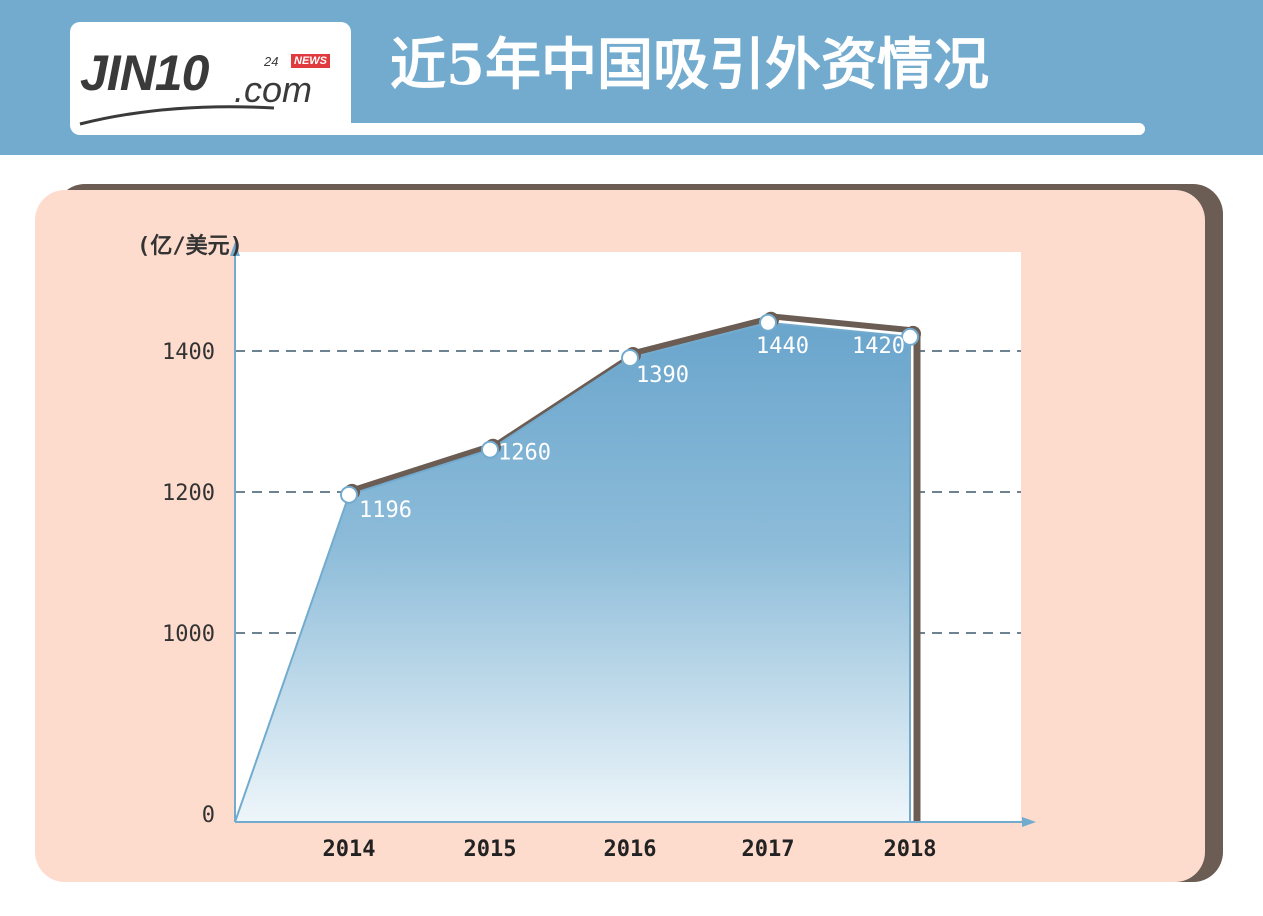 The width and height of the screenshot is (1263, 916). What do you see at coordinates (737, 129) in the screenshot?
I see `title-underline` at bounding box center [737, 129].